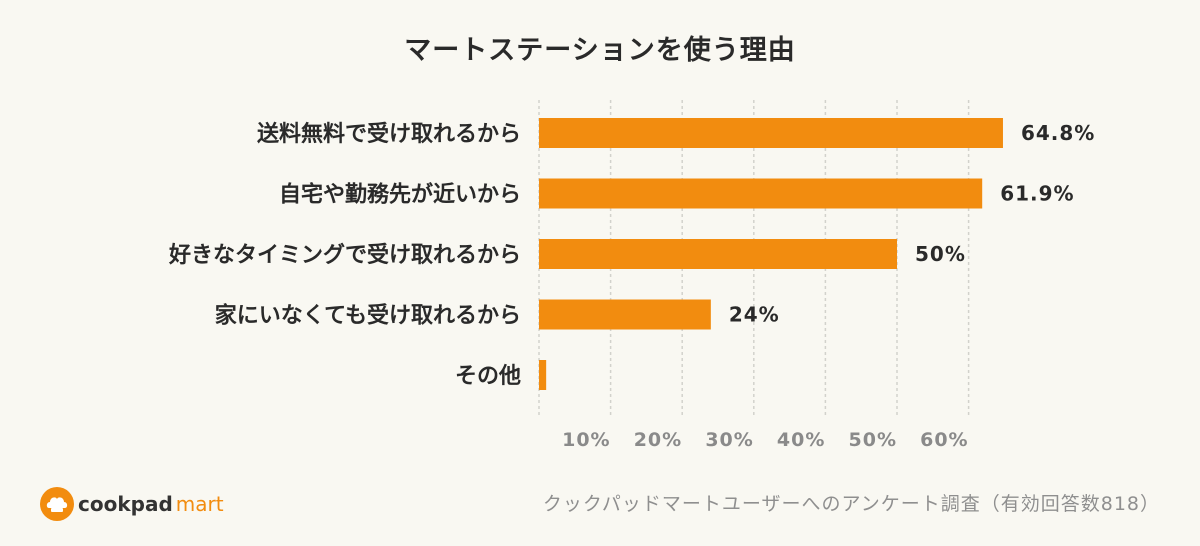  I want to click on category-label: 家にいなくても受け取れるから, so click(368, 316).